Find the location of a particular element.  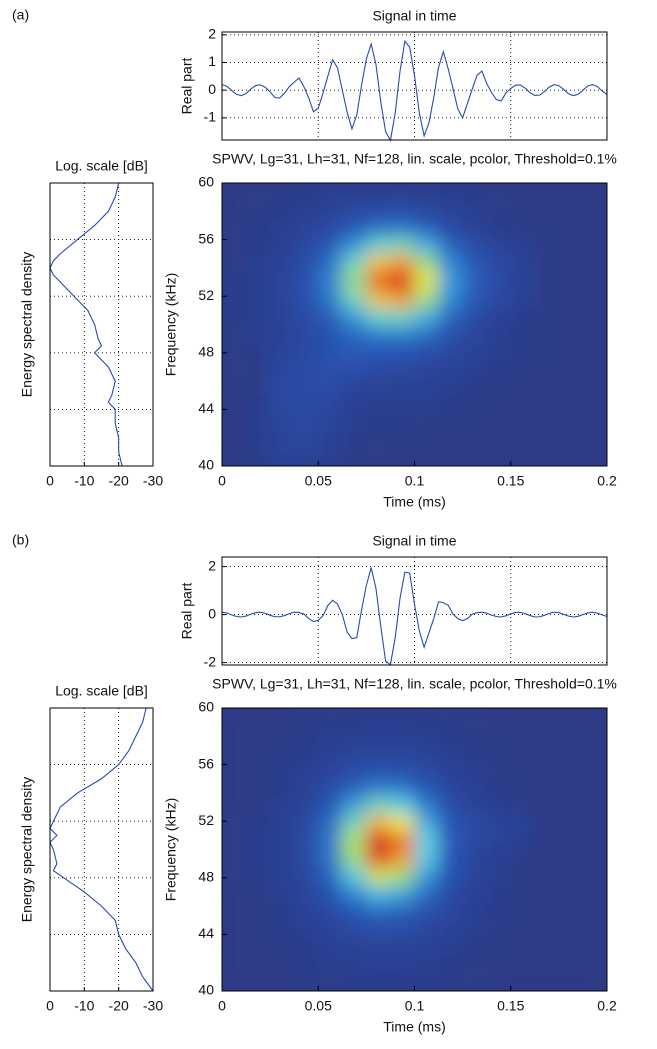

chart-title: Log. scale [dB] is located at coordinates (101, 166).